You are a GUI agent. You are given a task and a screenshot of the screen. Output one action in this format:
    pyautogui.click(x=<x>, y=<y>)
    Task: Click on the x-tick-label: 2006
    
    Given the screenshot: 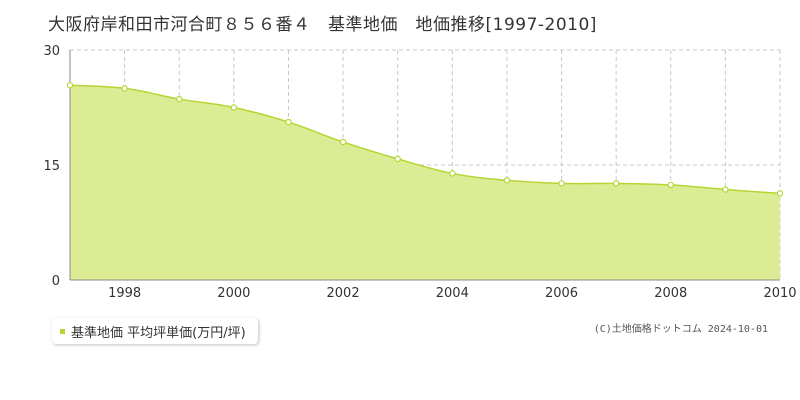 What is the action you would take?
    pyautogui.click(x=561, y=293)
    